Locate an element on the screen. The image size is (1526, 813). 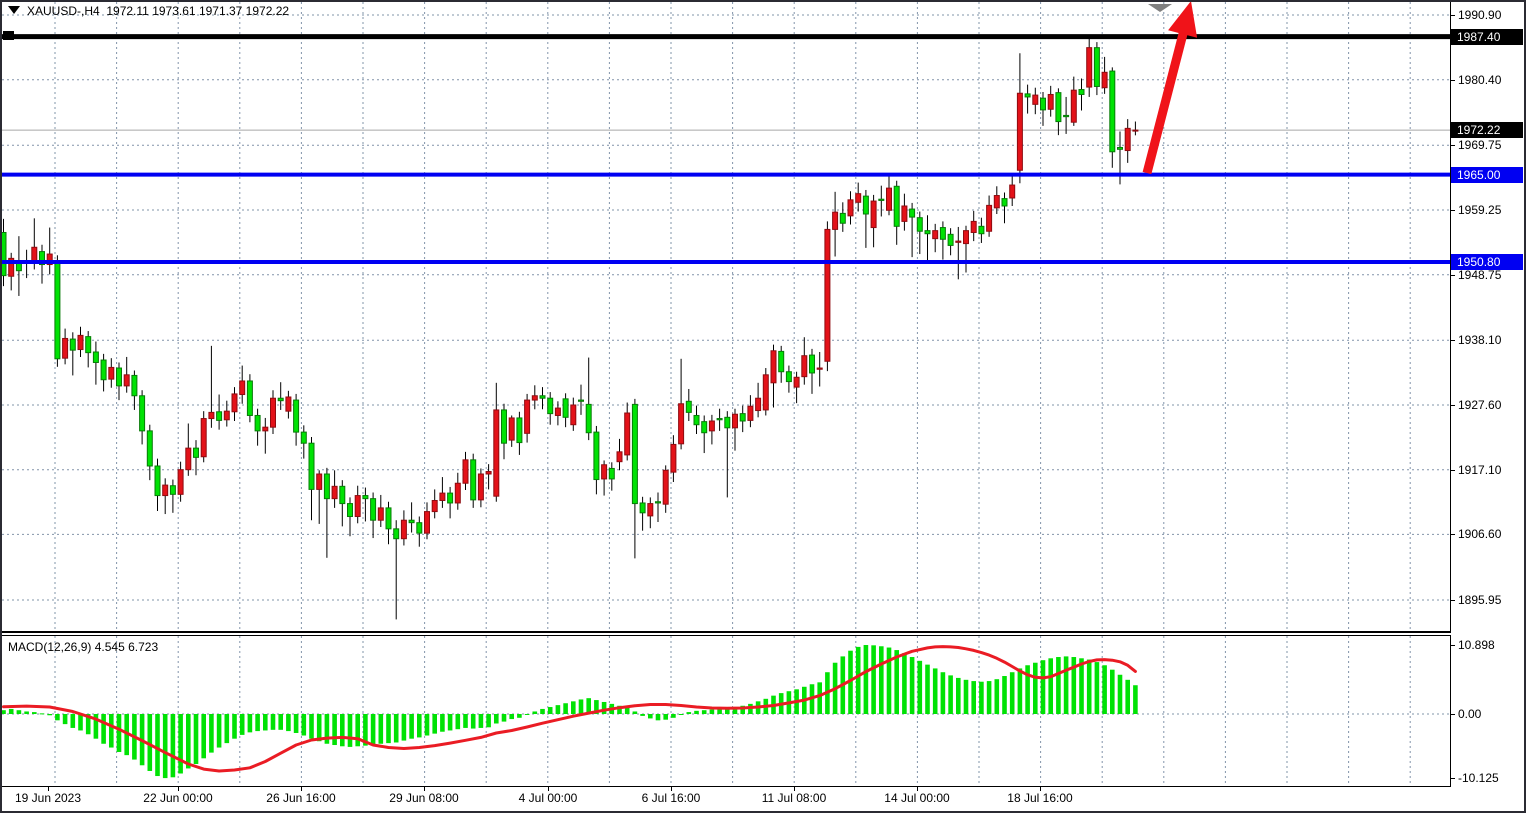
panel-divider is located at coordinates (726, 633).